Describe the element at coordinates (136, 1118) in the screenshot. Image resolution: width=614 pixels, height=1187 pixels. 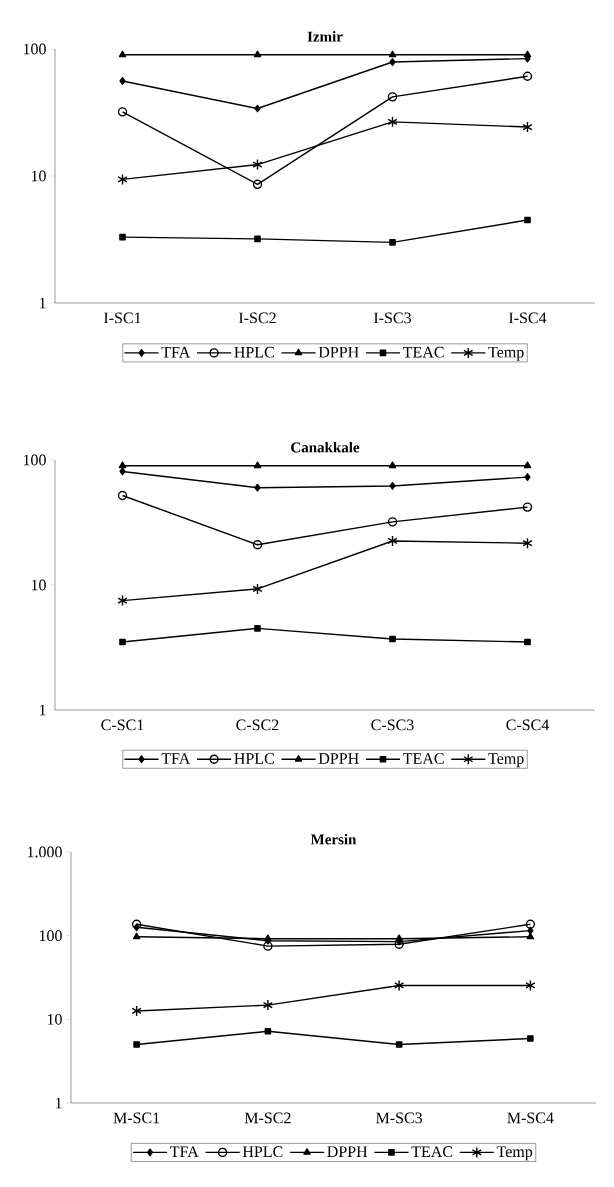
I see `x-tick-label: M-SC1` at that location.